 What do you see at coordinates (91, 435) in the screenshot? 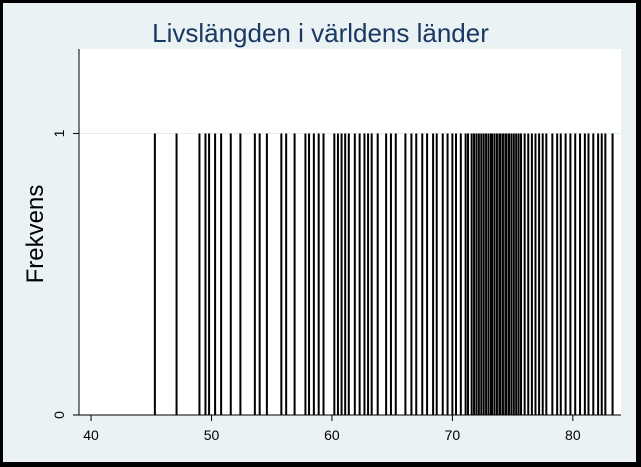
I see `x-tick-label: 40` at bounding box center [91, 435].